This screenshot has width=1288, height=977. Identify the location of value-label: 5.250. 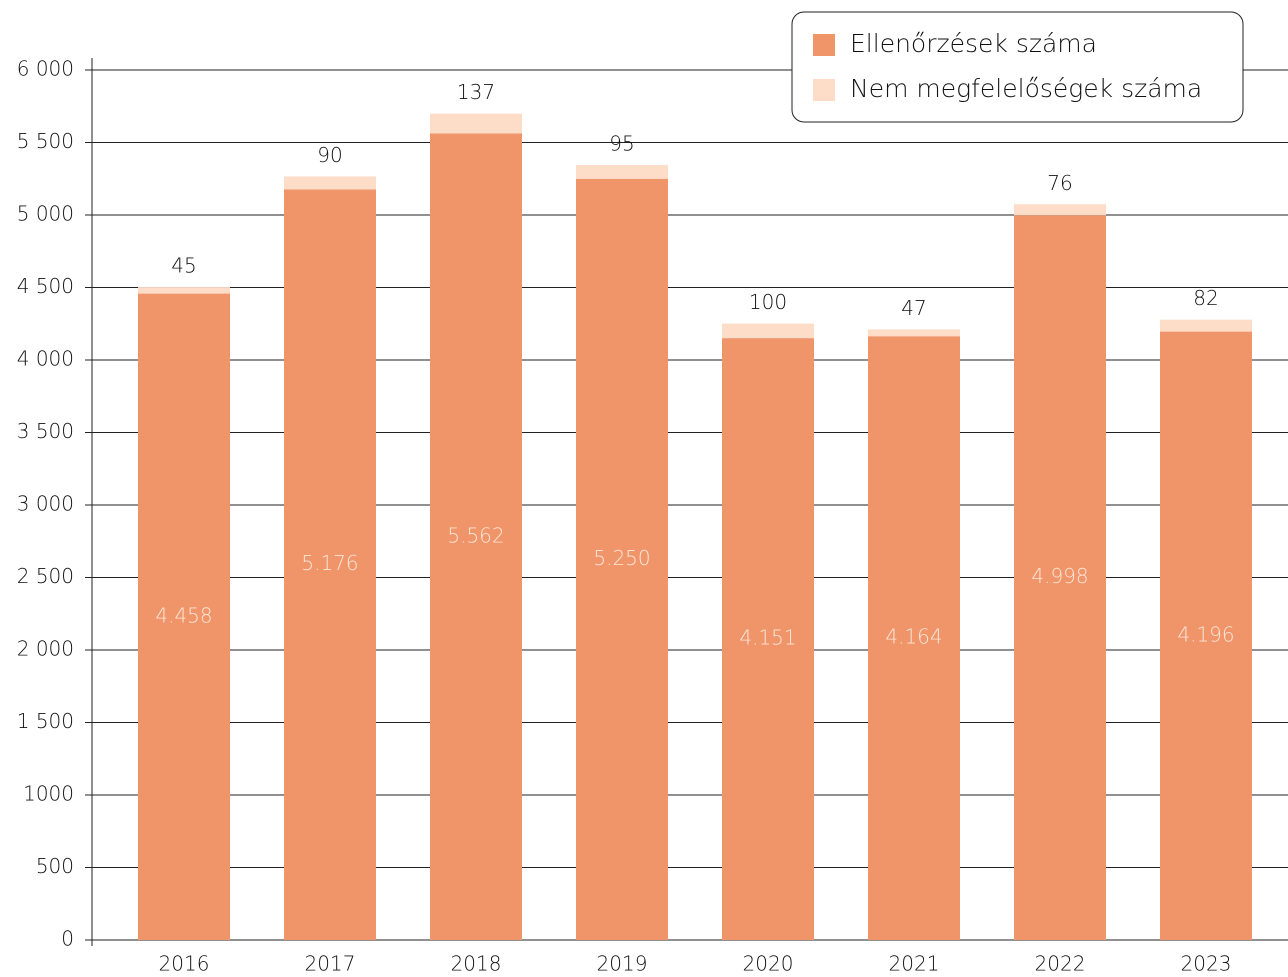
(621, 558).